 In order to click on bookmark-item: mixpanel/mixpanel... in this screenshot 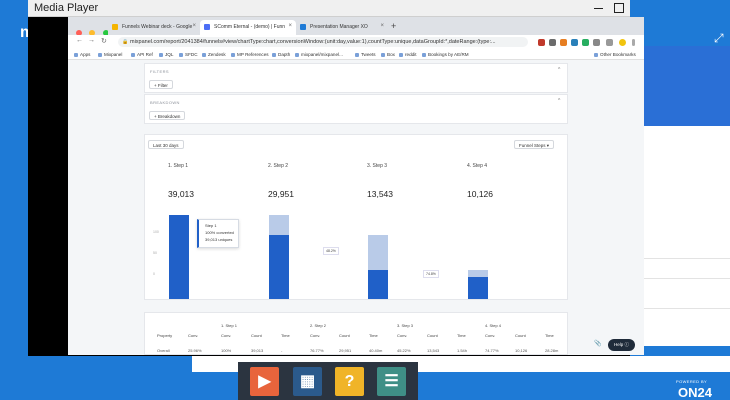, I will do `click(319, 54)`.